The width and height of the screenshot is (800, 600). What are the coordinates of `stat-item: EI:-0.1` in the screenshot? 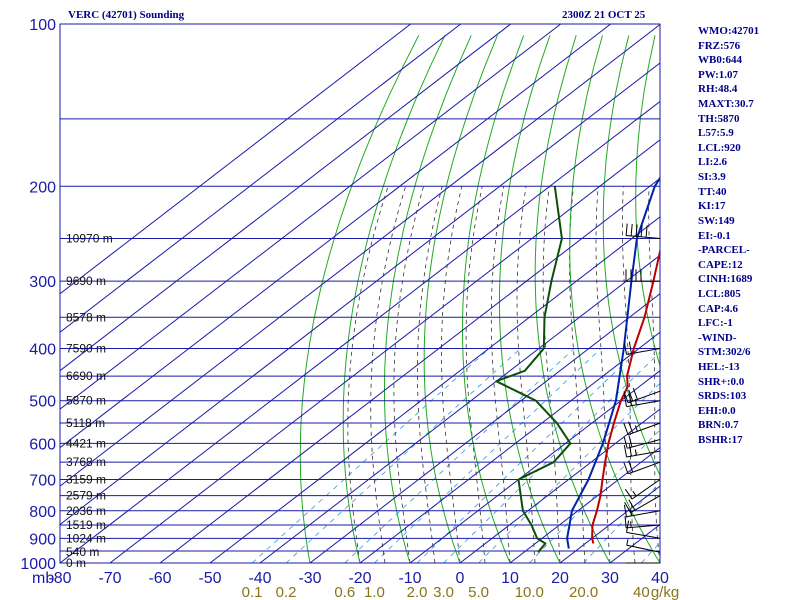 It's located at (714, 235).